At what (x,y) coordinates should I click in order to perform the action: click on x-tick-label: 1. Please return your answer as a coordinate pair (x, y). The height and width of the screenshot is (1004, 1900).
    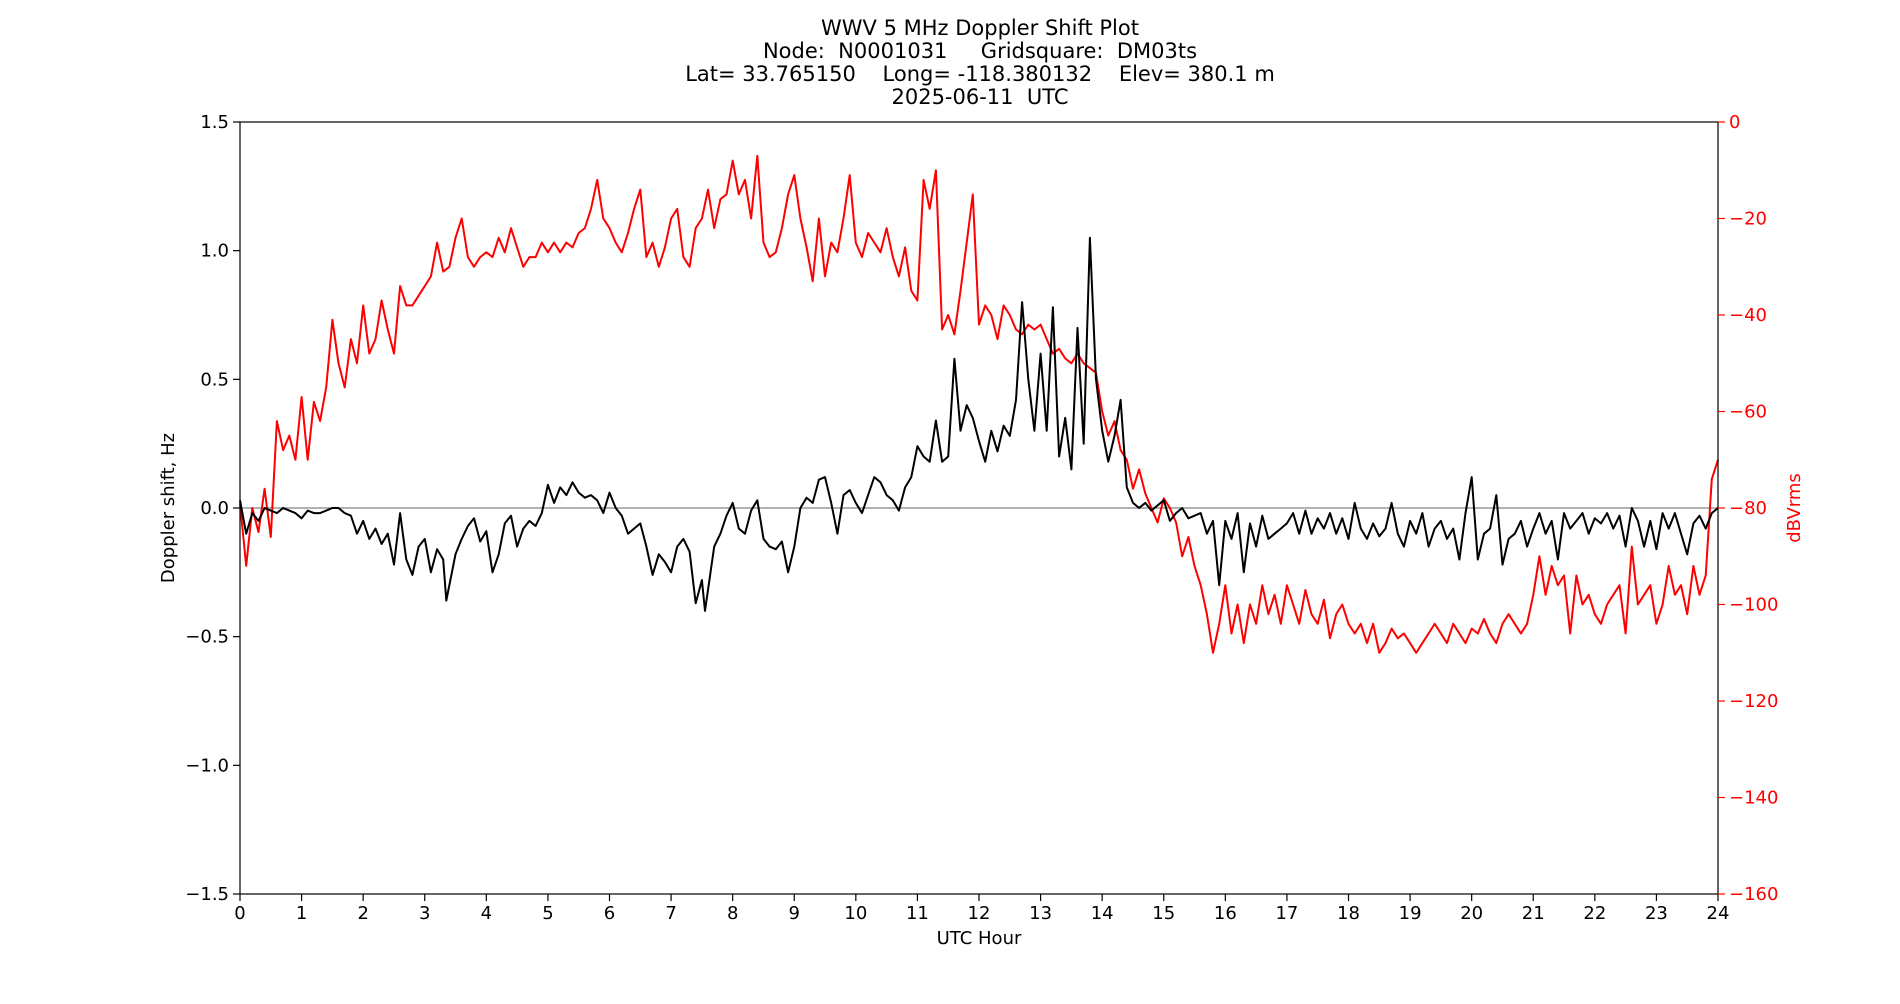
    Looking at the image, I should click on (301, 913).